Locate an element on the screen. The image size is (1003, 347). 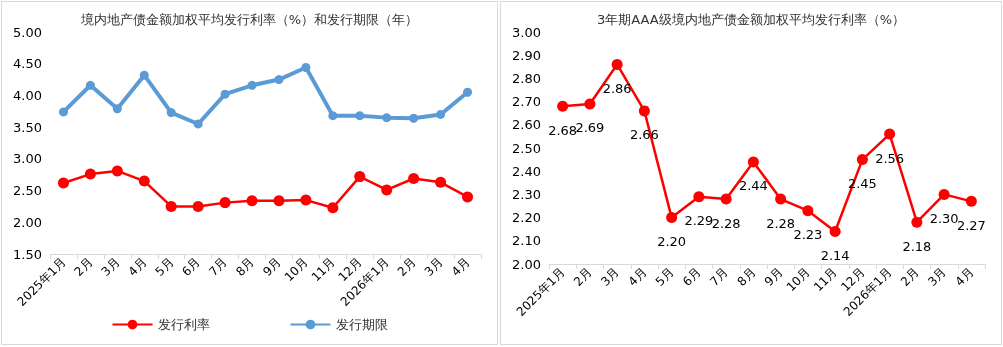
y-tick-label: 4.50 is located at coordinates (27, 64).